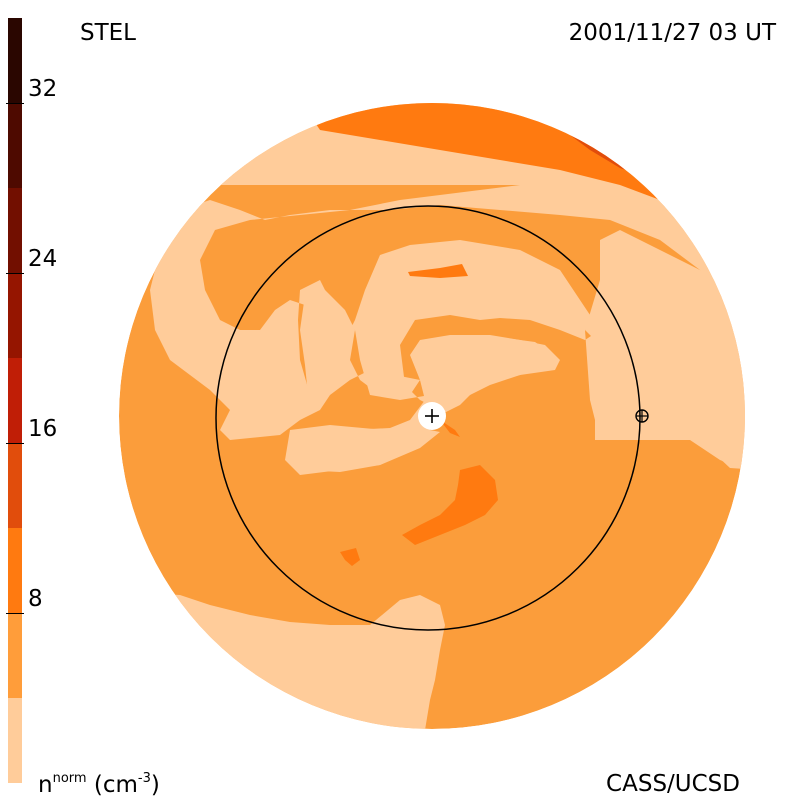  I want to click on observatory-label: STEL, so click(108, 33).